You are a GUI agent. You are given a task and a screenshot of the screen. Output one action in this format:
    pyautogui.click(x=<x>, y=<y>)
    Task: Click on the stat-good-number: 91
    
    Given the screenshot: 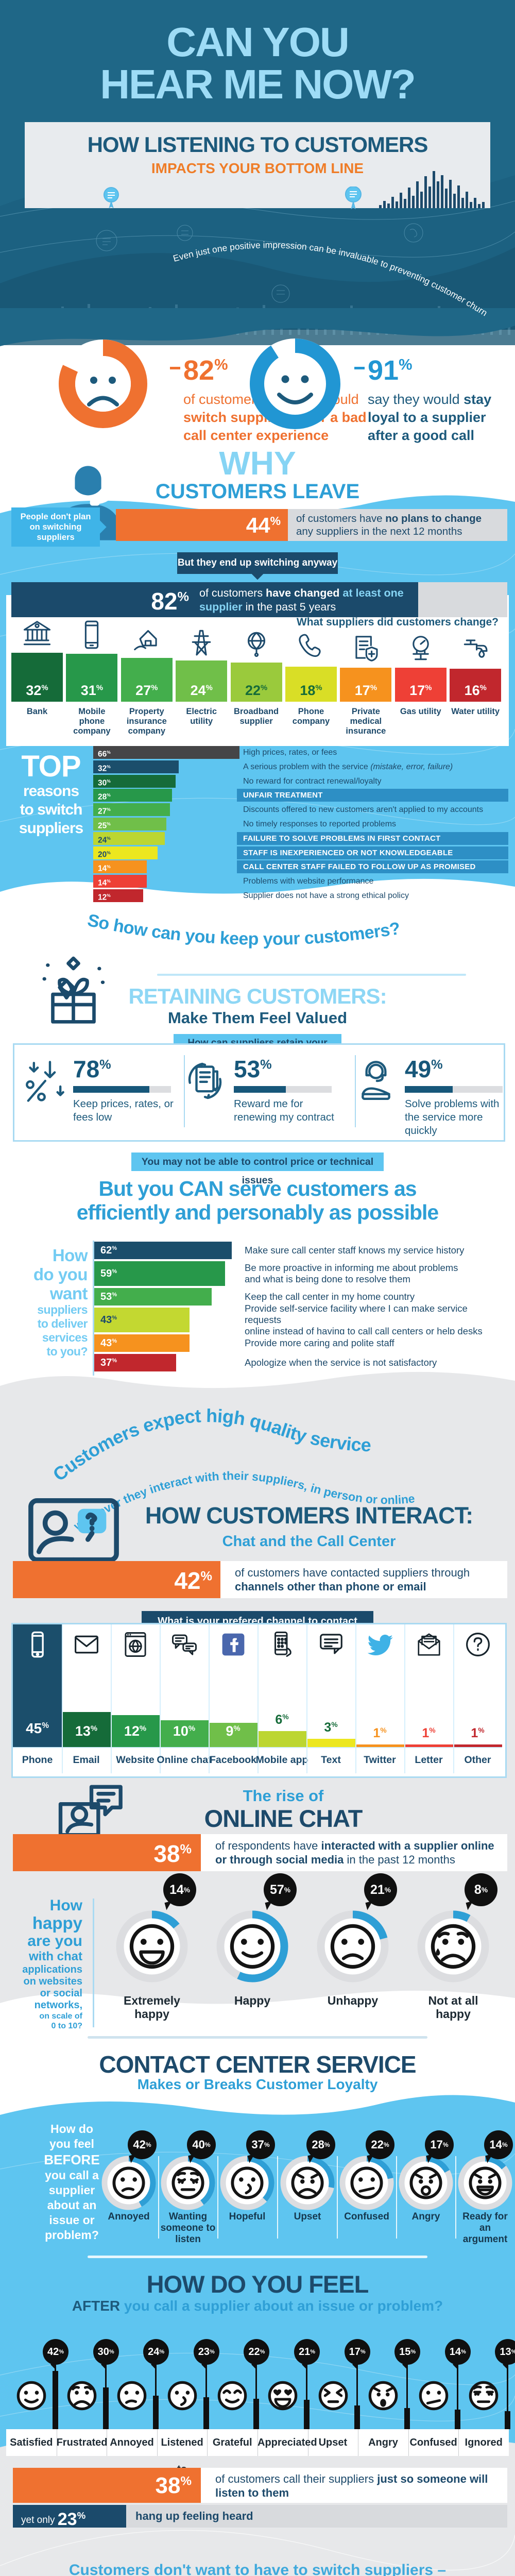 What is the action you would take?
    pyautogui.click(x=383, y=370)
    